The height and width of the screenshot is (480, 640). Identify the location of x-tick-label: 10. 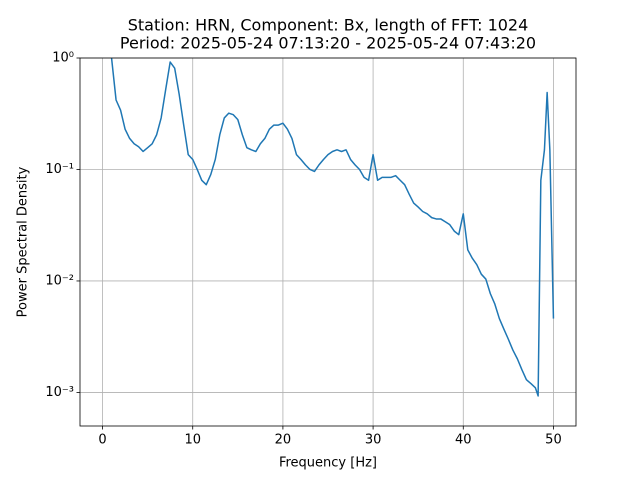
(192, 440).